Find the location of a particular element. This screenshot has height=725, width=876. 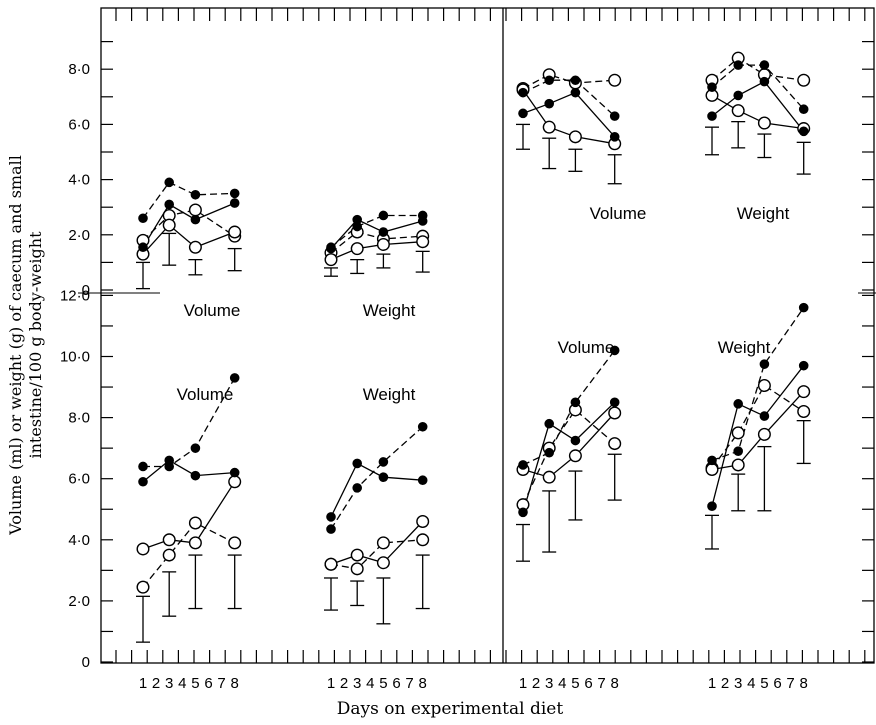

y-tick-label-bottom: 8·0 is located at coordinates (79, 418).